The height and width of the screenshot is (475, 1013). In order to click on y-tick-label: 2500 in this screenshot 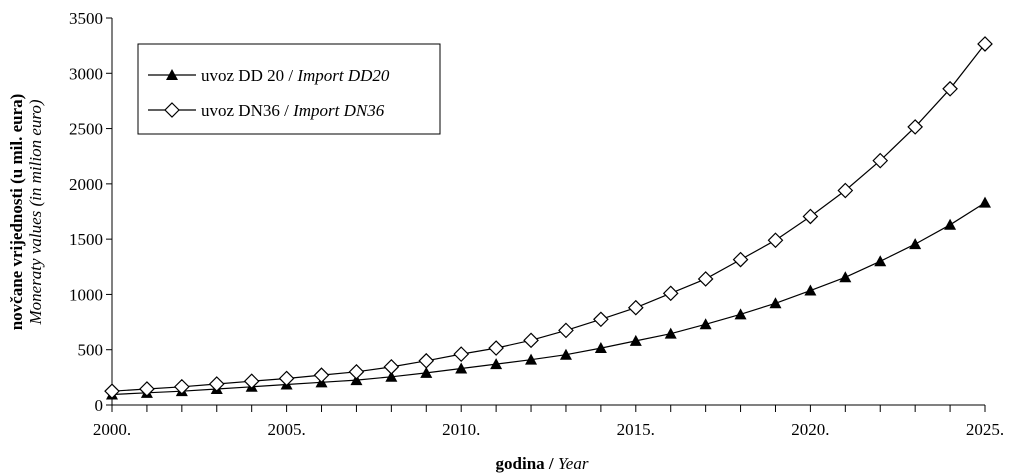, I will do `click(86, 129)`.